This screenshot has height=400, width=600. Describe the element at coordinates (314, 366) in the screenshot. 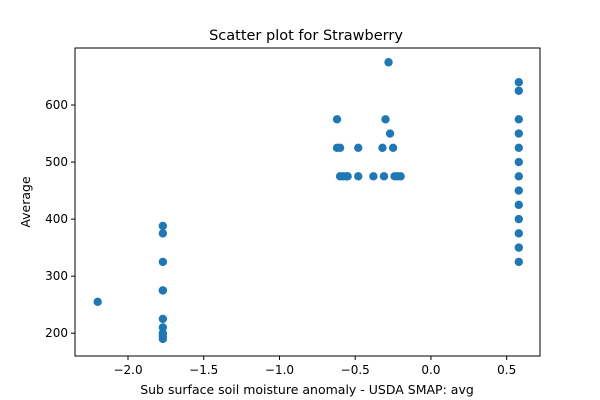

I see `x-axis: −2.0 −1.5 −1.0 −0.5 0.0 0.5` at that location.